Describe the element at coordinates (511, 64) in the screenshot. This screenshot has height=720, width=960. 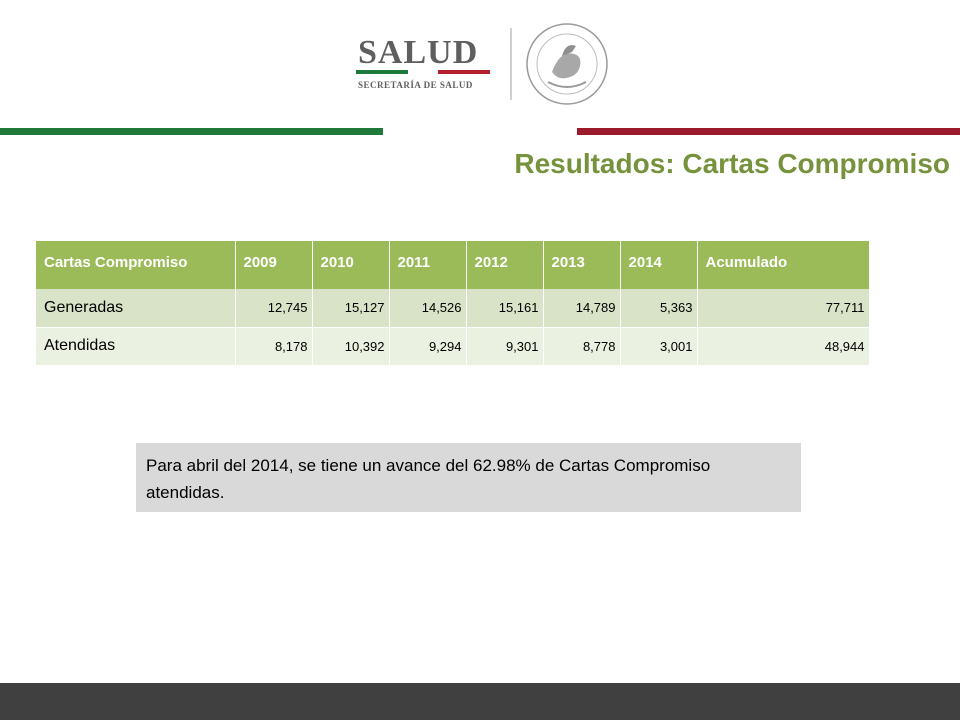
I see `logo-divider` at that location.